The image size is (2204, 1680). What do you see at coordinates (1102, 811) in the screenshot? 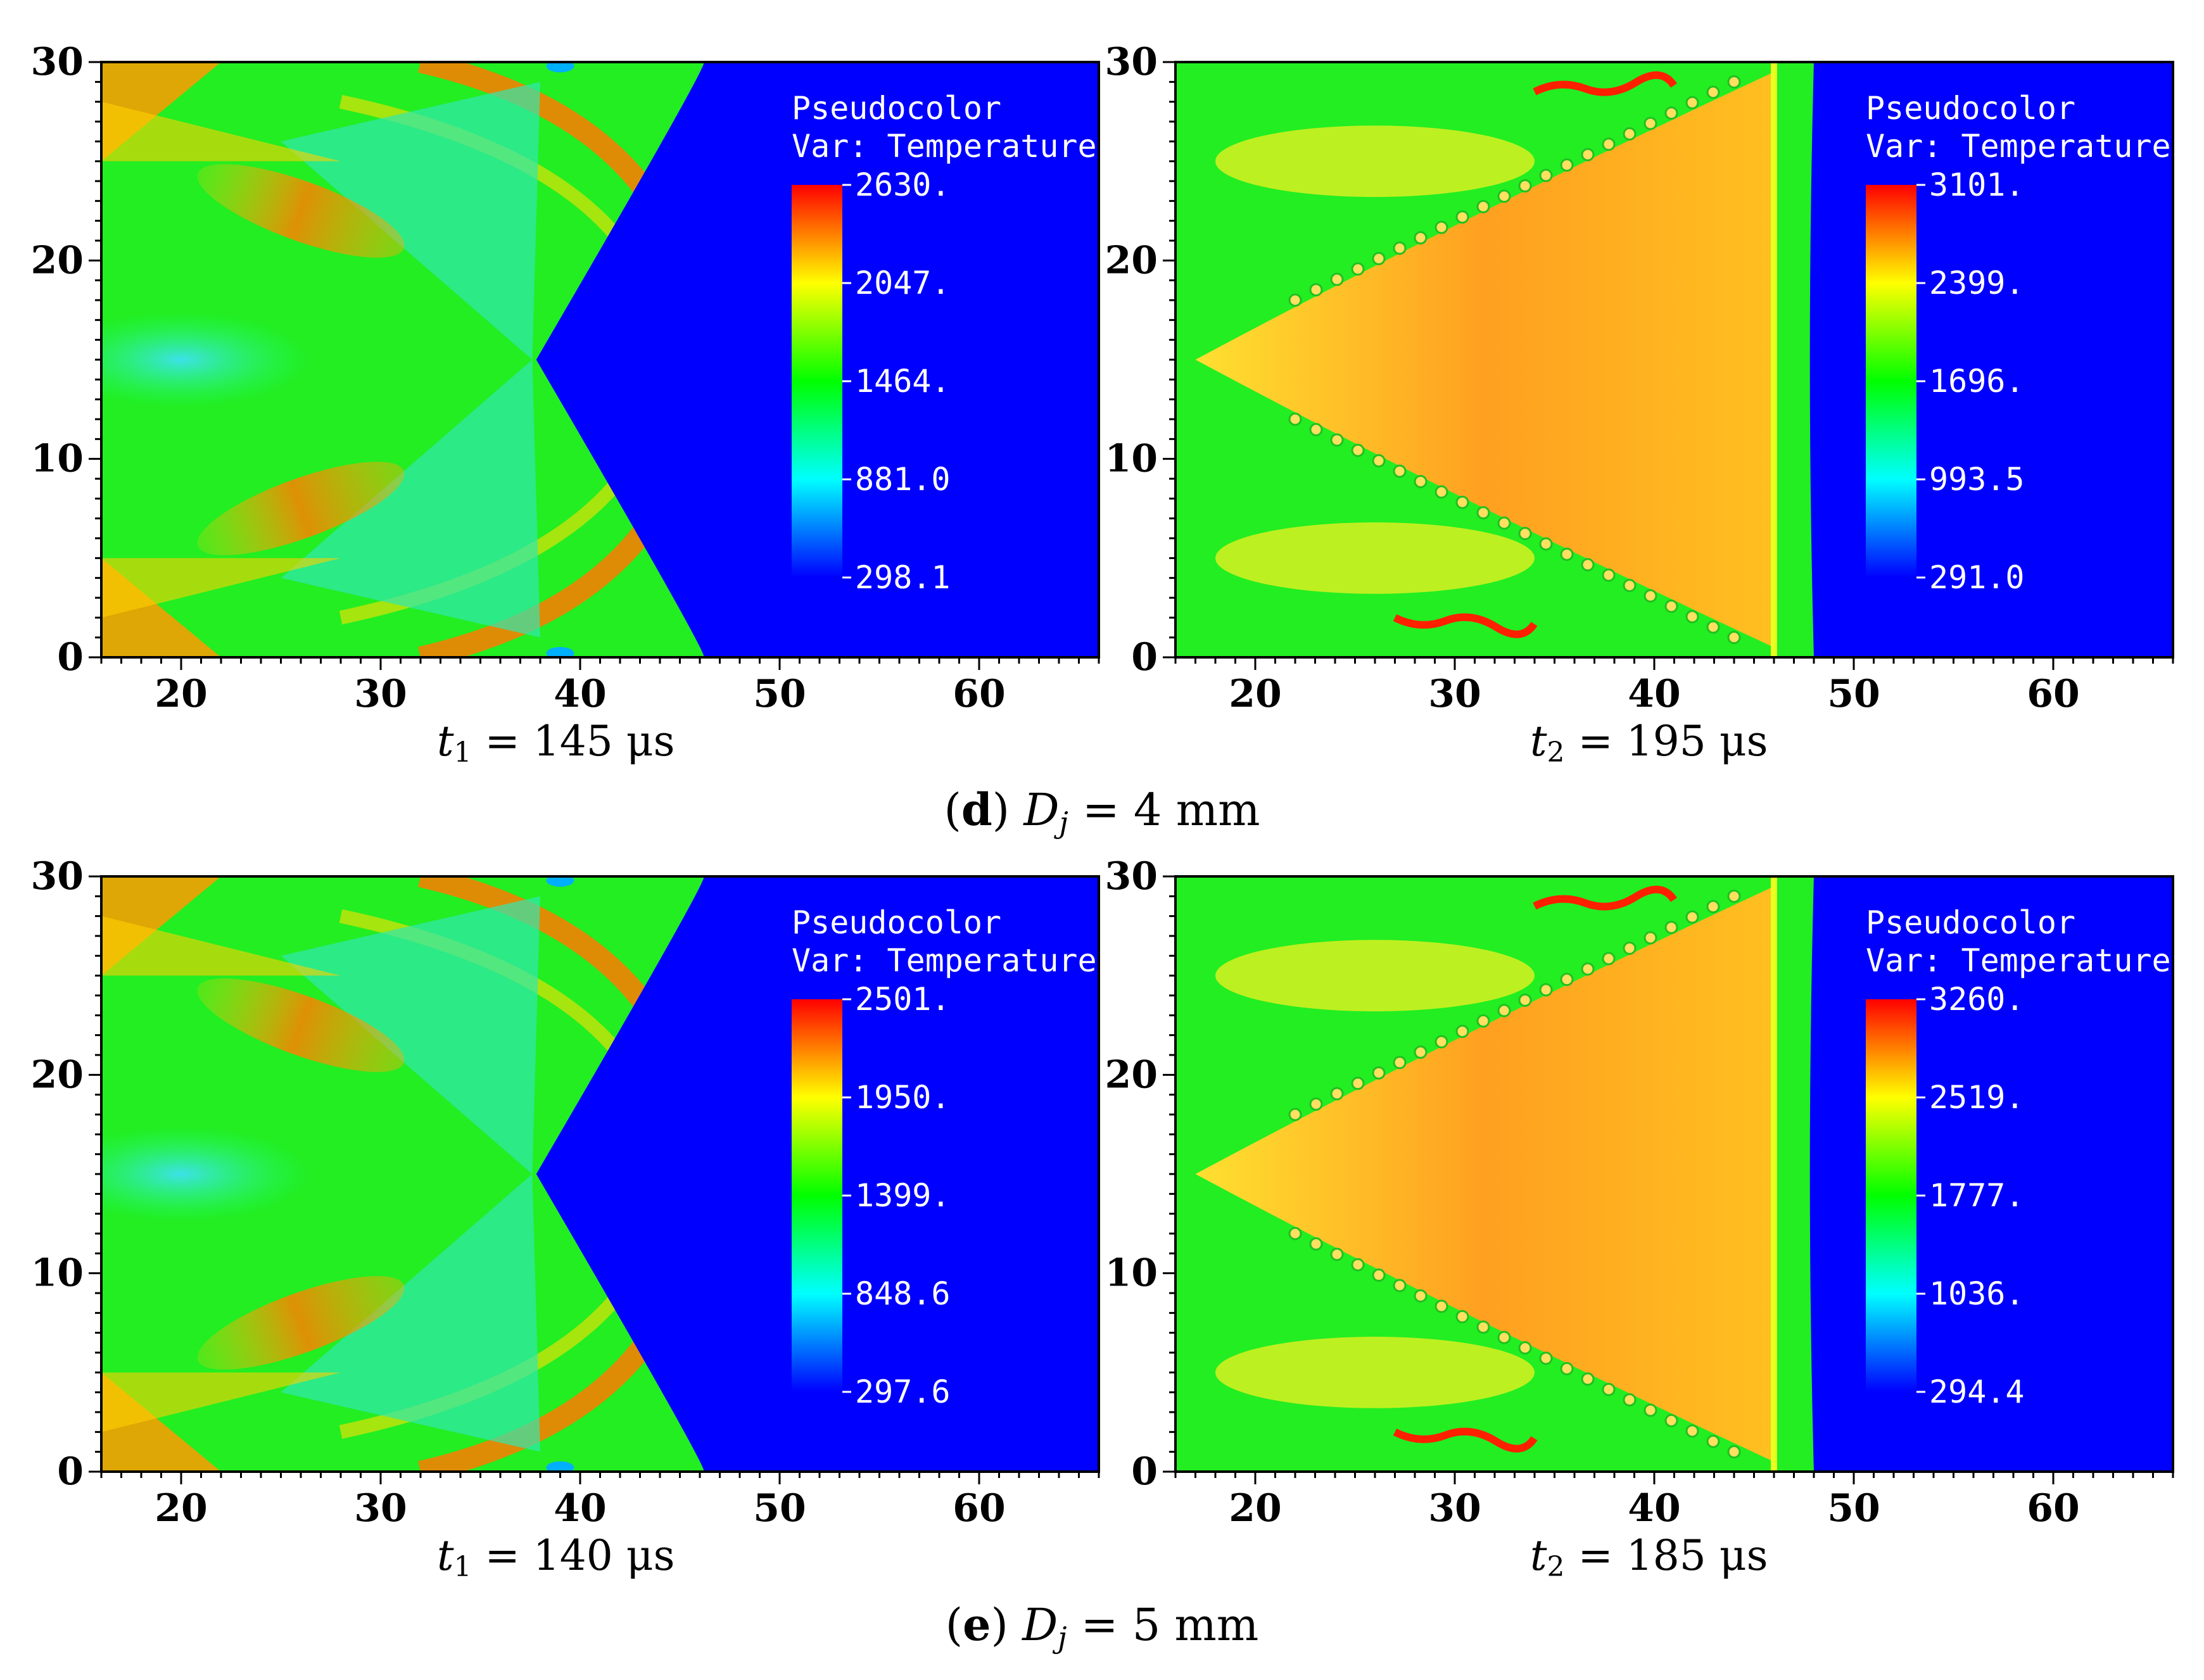
I see `row-caption: (d) Dj = 4 mm` at bounding box center [1102, 811].